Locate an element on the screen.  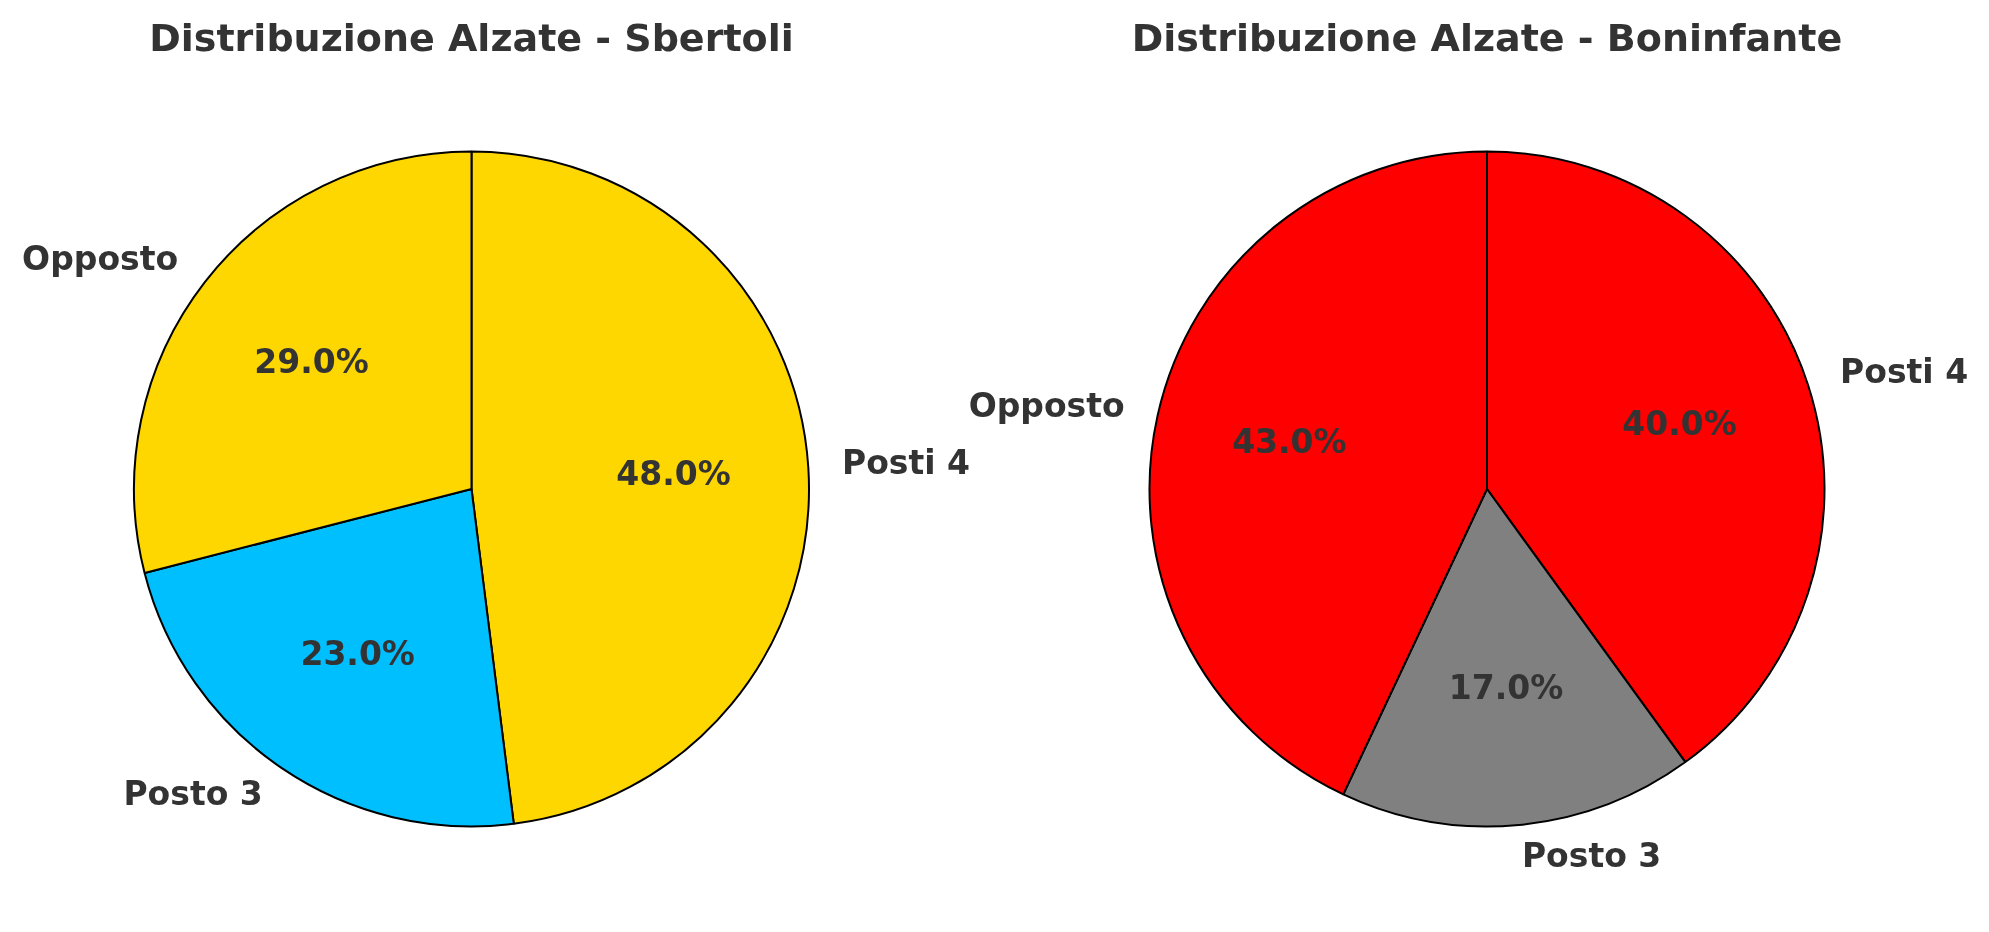
data-label: 43.0% is located at coordinates (1289, 442).